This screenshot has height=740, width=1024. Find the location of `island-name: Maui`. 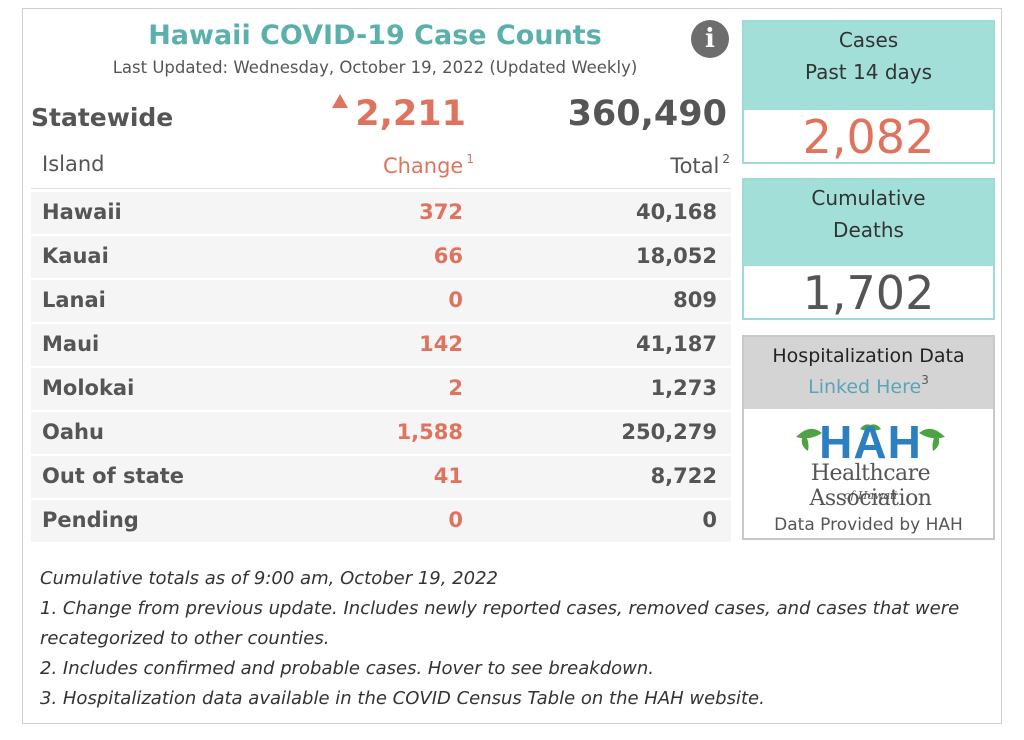

island-name: Maui is located at coordinates (71, 344).